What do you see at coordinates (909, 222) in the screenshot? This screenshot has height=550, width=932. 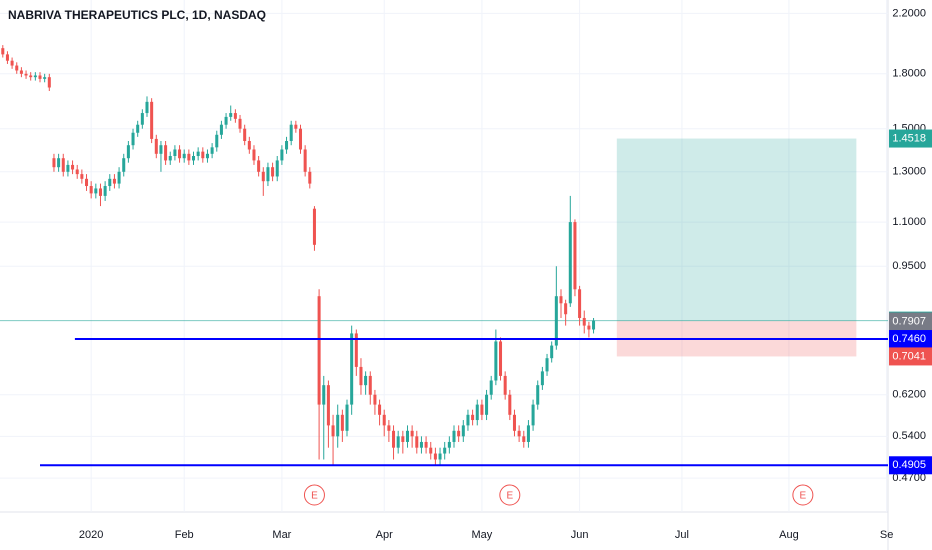 I see `y-tick-label: 1.1000` at bounding box center [909, 222].